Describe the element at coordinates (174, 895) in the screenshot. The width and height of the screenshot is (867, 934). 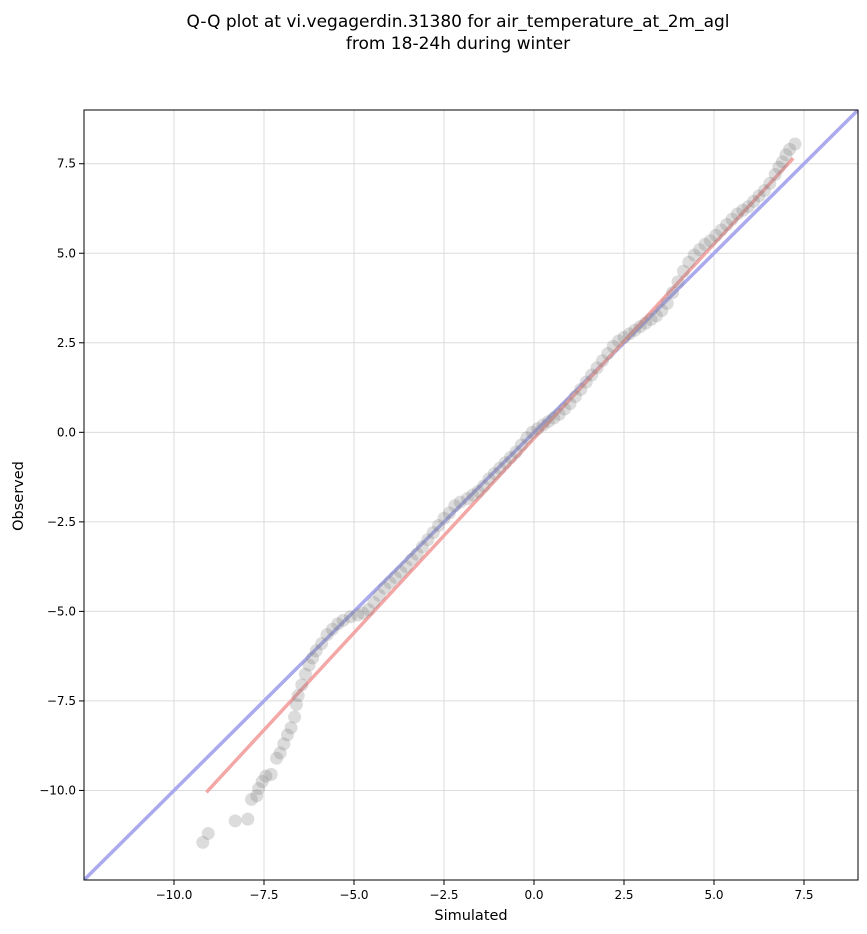
I see `x-tick-label: −10.0` at that location.